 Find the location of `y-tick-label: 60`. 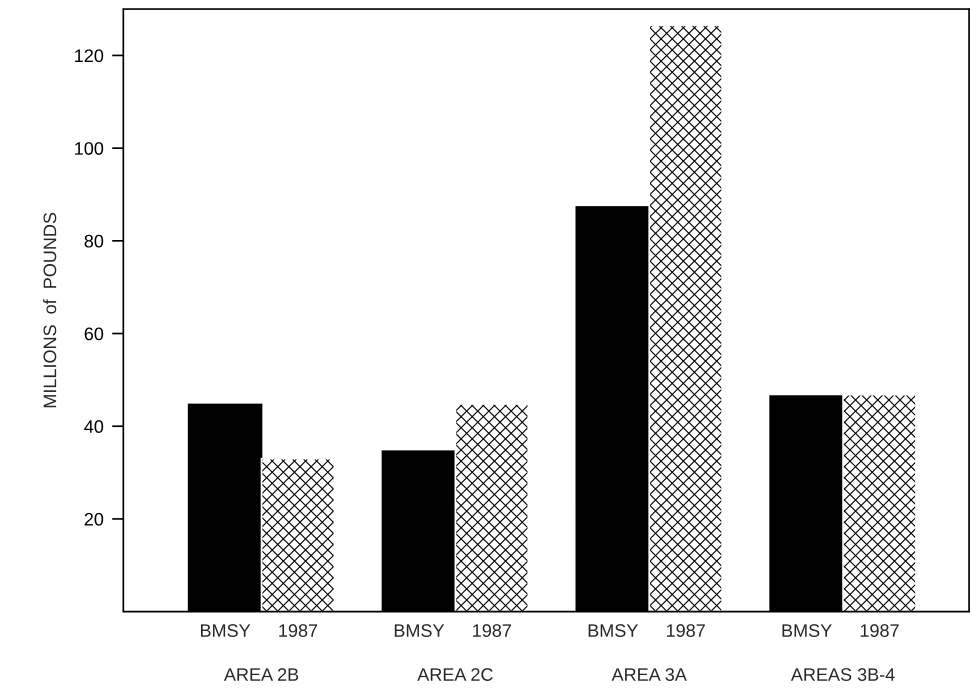

y-tick-label: 60 is located at coordinates (94, 333).